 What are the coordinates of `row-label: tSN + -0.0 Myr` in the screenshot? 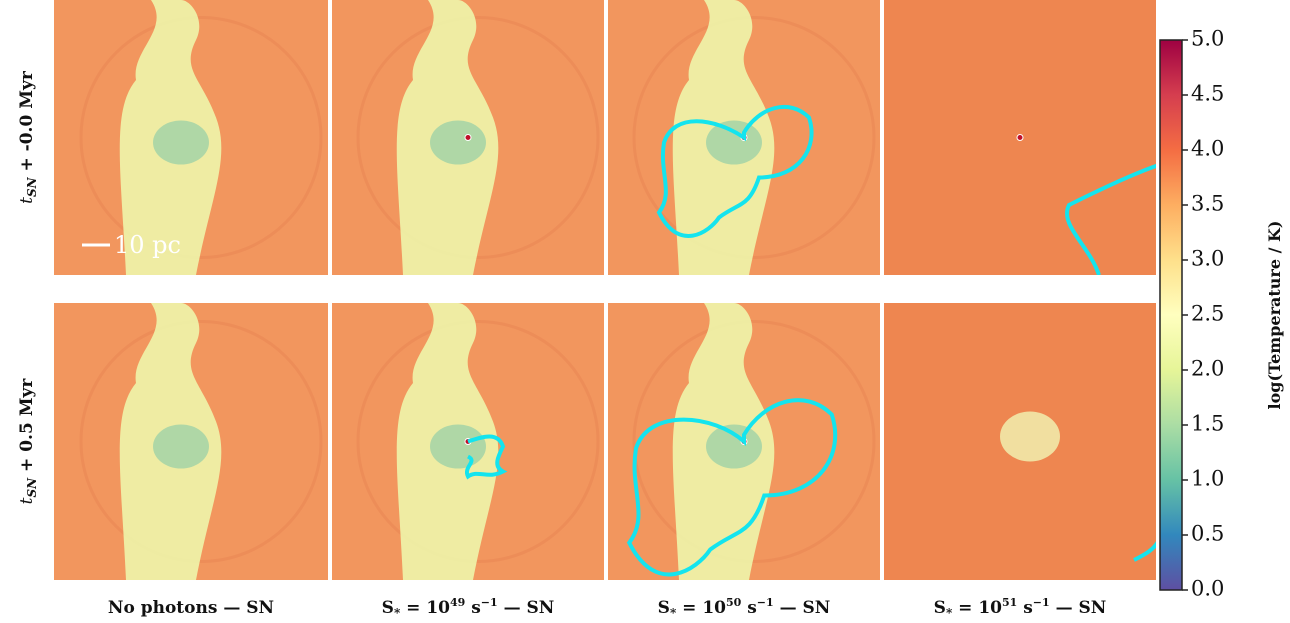 It's located at (28, 137).